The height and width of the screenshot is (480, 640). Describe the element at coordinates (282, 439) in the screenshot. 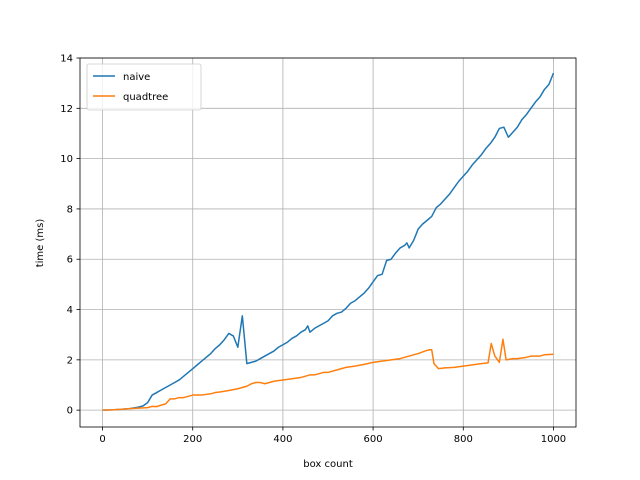

I see `x-tick-label: 400` at that location.